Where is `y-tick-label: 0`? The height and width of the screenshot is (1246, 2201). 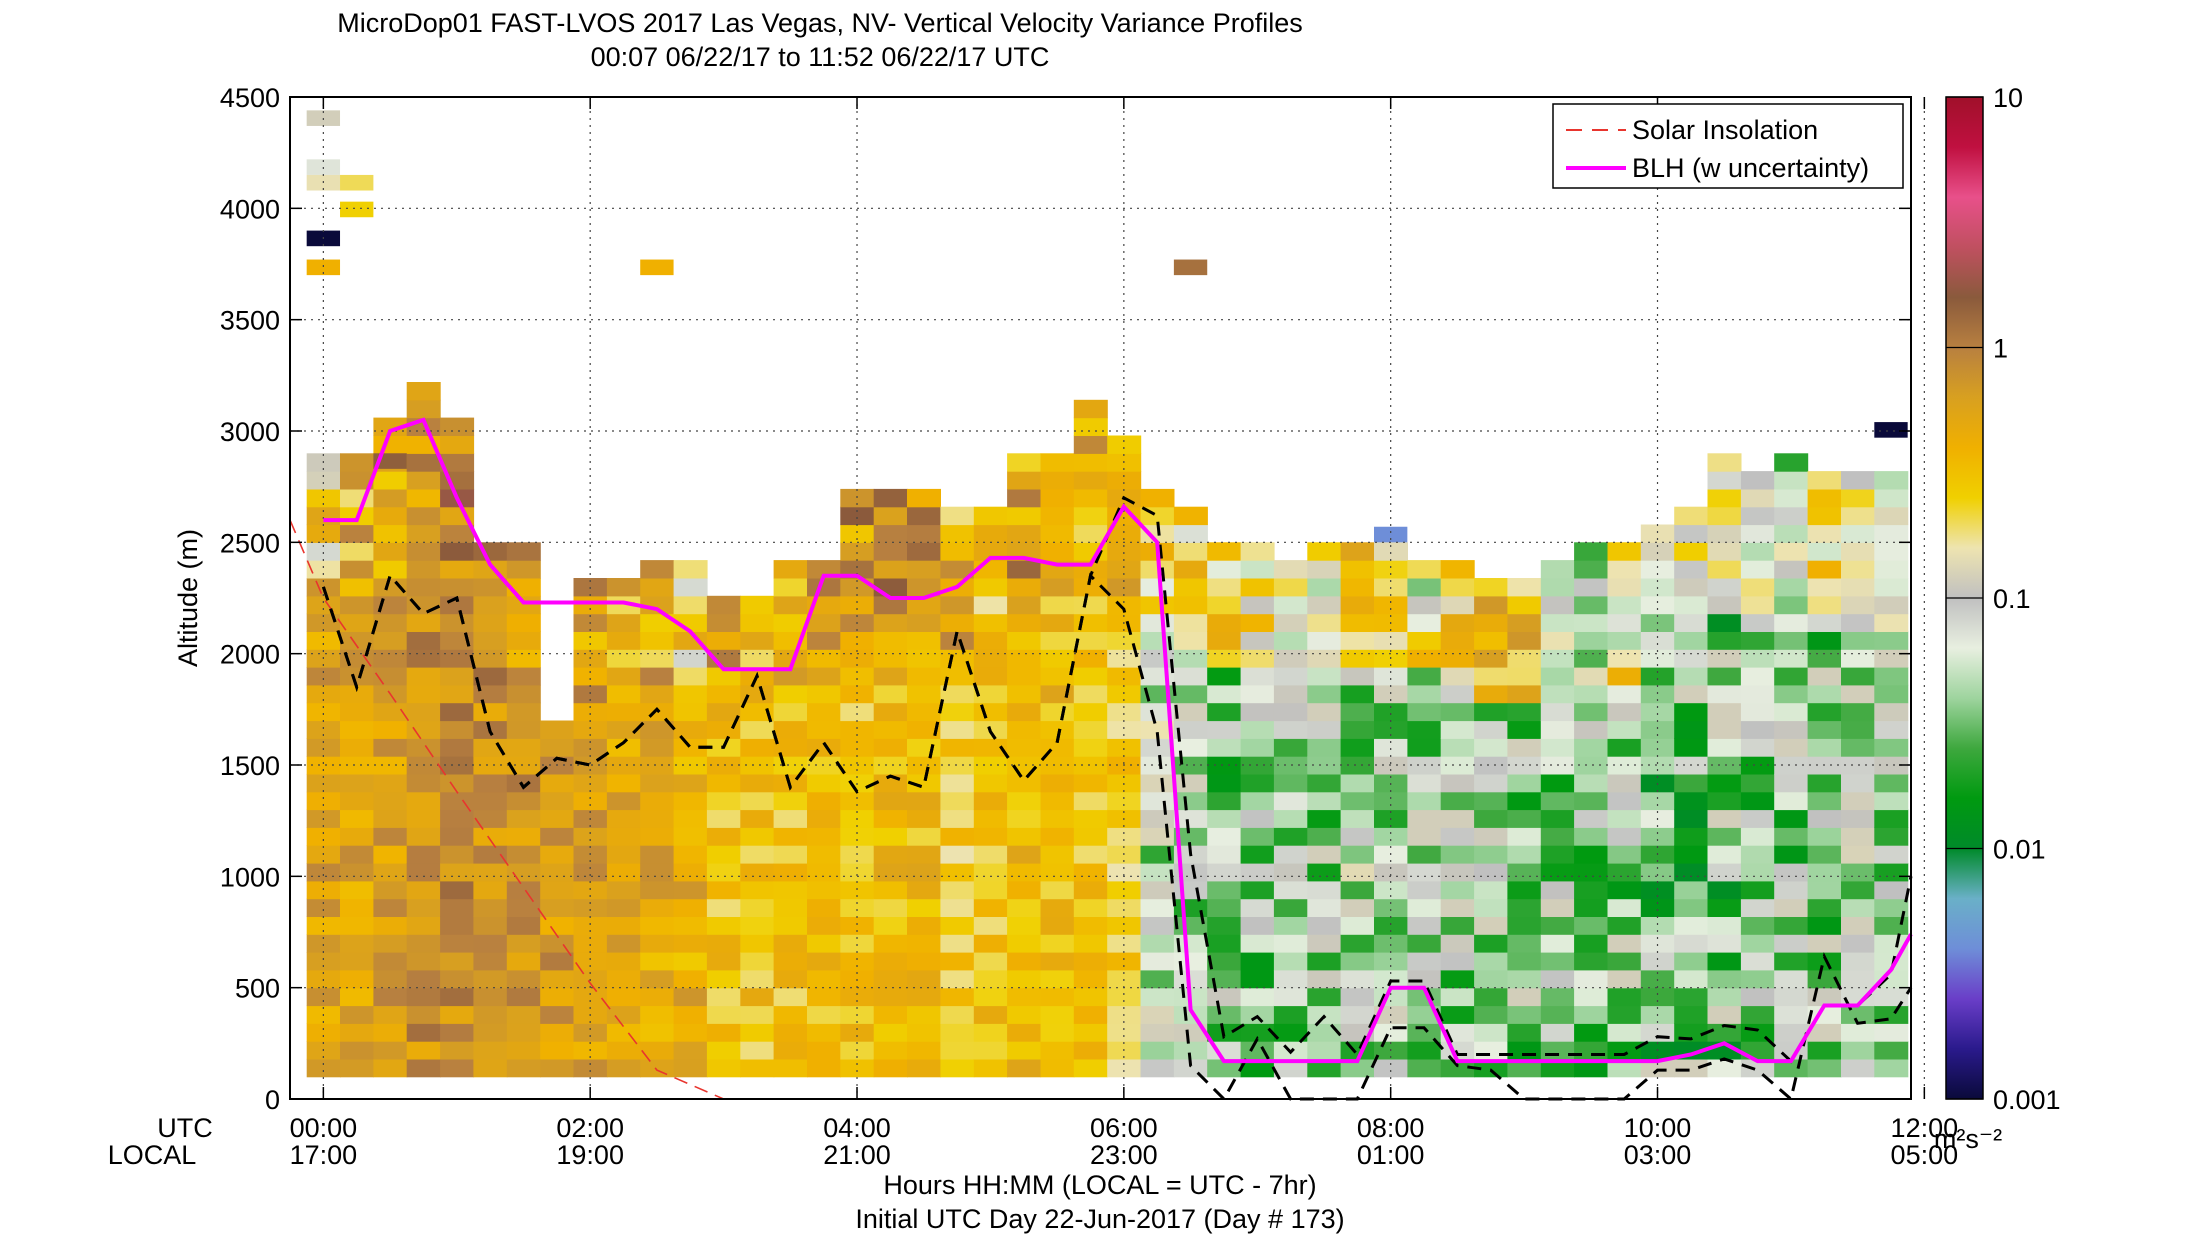 y-tick-label: 0 is located at coordinates (272, 1100).